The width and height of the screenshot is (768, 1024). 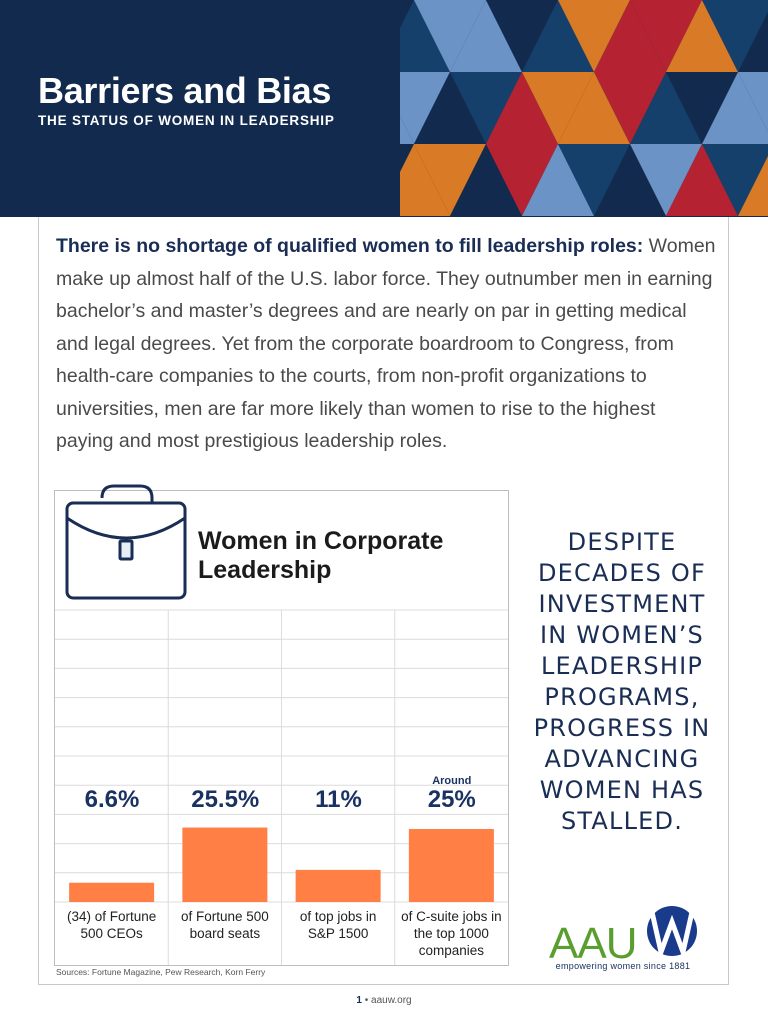 What do you see at coordinates (623, 966) in the screenshot?
I see `logo-tagline: empowering women since 1881` at bounding box center [623, 966].